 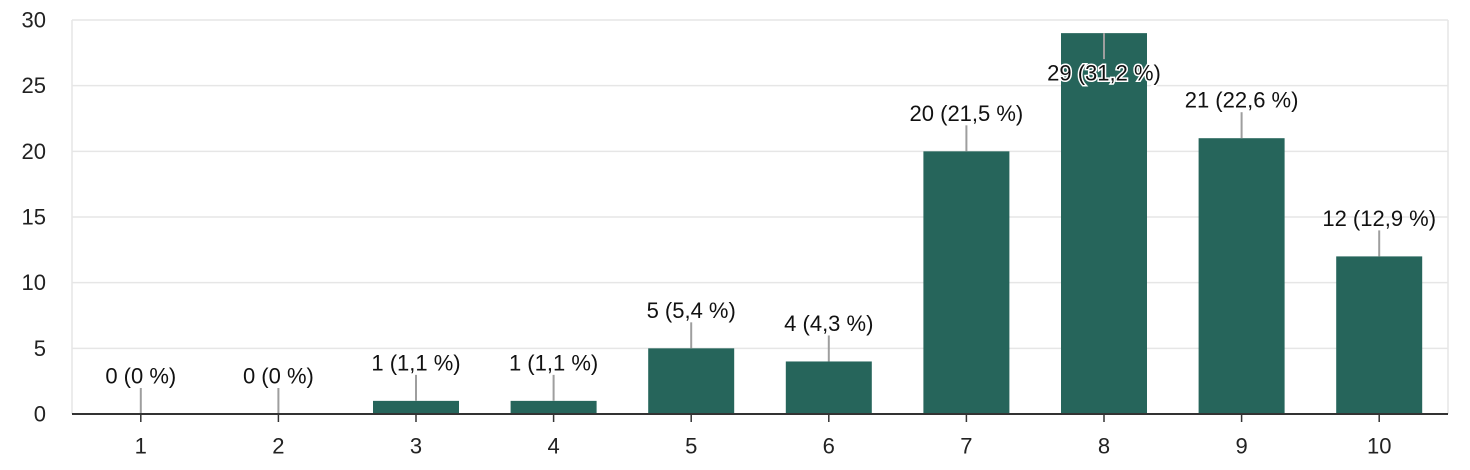 What do you see at coordinates (829, 446) in the screenshot?
I see `x-tick-label: 6` at bounding box center [829, 446].